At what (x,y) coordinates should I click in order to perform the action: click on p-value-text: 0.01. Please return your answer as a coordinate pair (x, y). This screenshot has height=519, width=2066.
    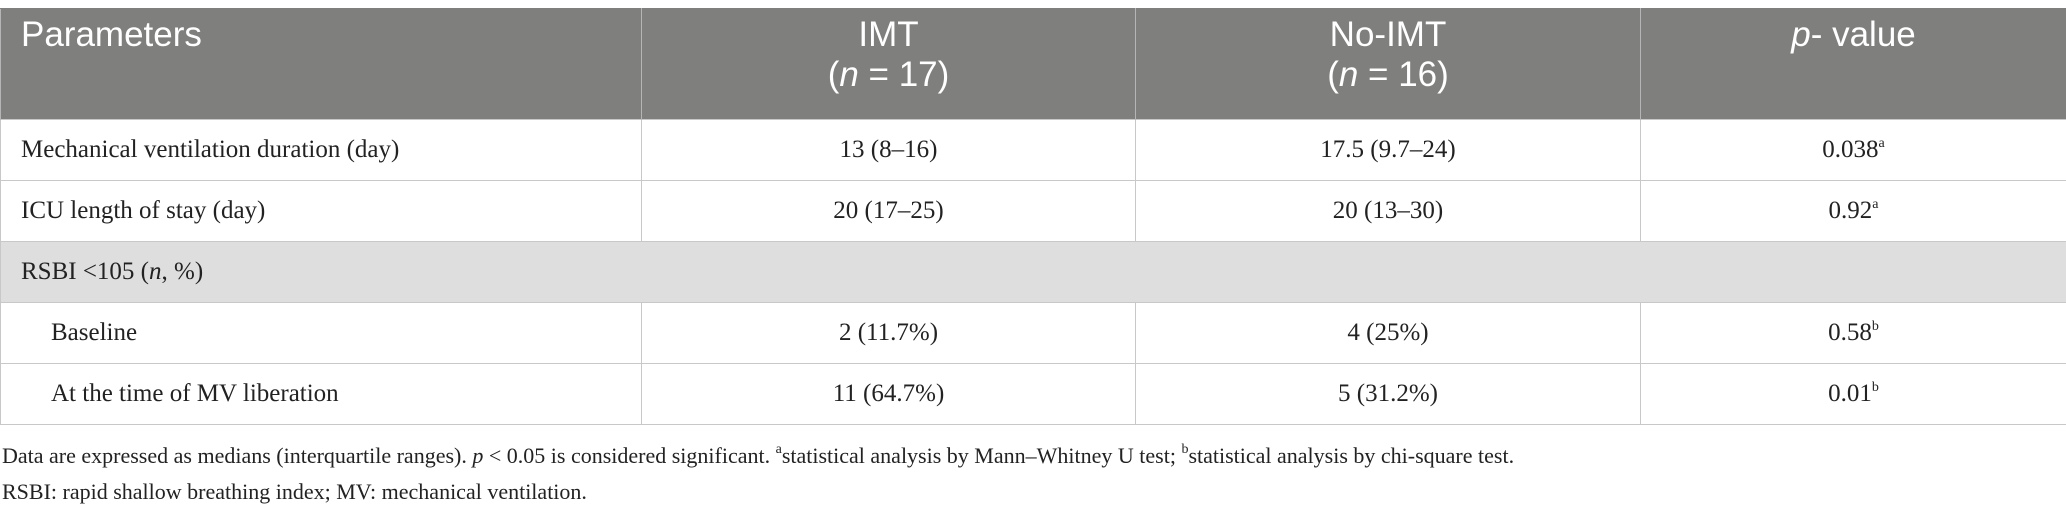
    Looking at the image, I should click on (1850, 393).